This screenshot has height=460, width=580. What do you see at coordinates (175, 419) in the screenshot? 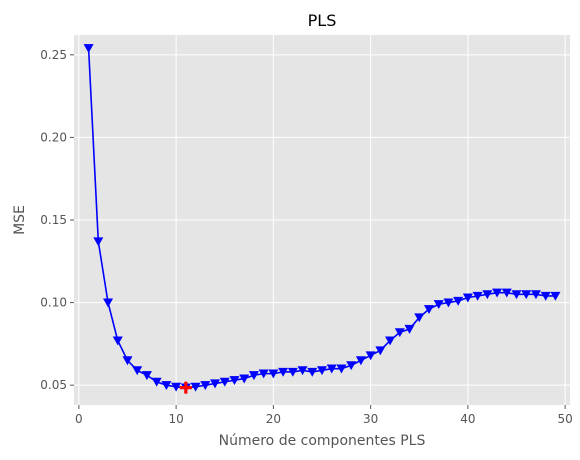
I see `x-tick-label: 10` at bounding box center [175, 419].